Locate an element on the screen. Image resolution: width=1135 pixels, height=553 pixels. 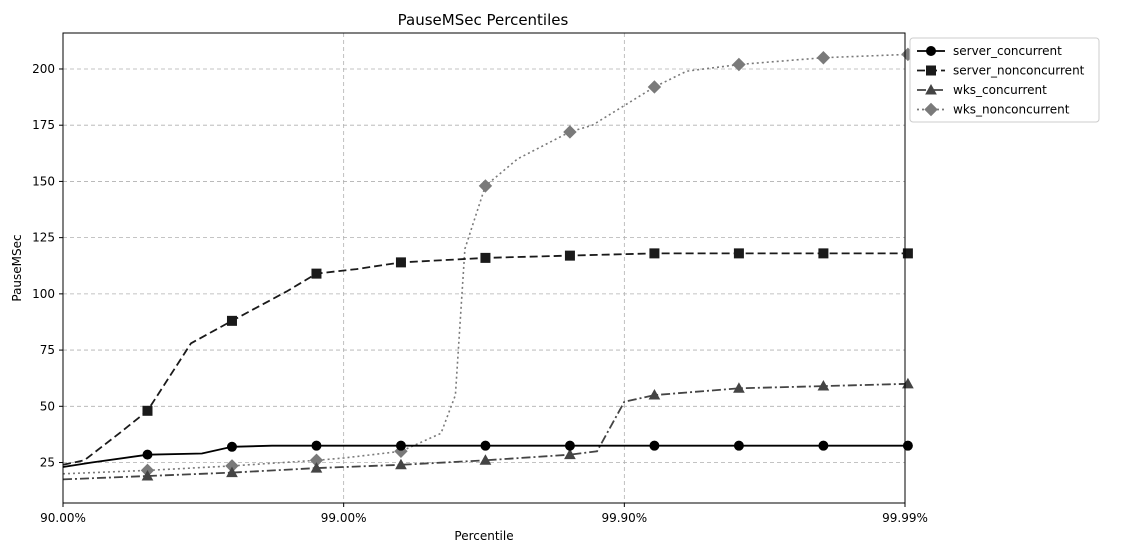
y-tick-label: 100 is located at coordinates (43, 294).